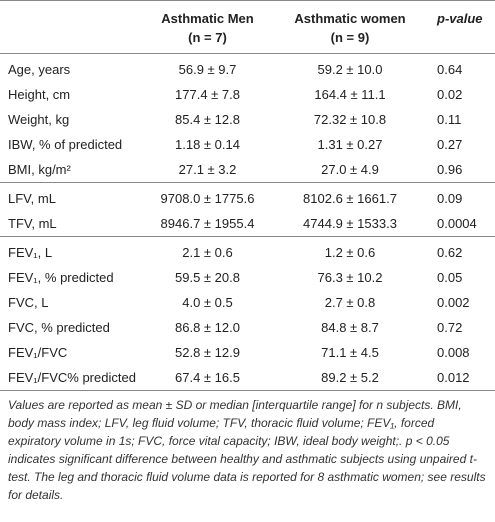 The width and height of the screenshot is (495, 522). What do you see at coordinates (247, 68) in the screenshot?
I see `table-row: Age, years 56.9 ± 9.7 59.2 ± 10.0 0.64` at bounding box center [247, 68].